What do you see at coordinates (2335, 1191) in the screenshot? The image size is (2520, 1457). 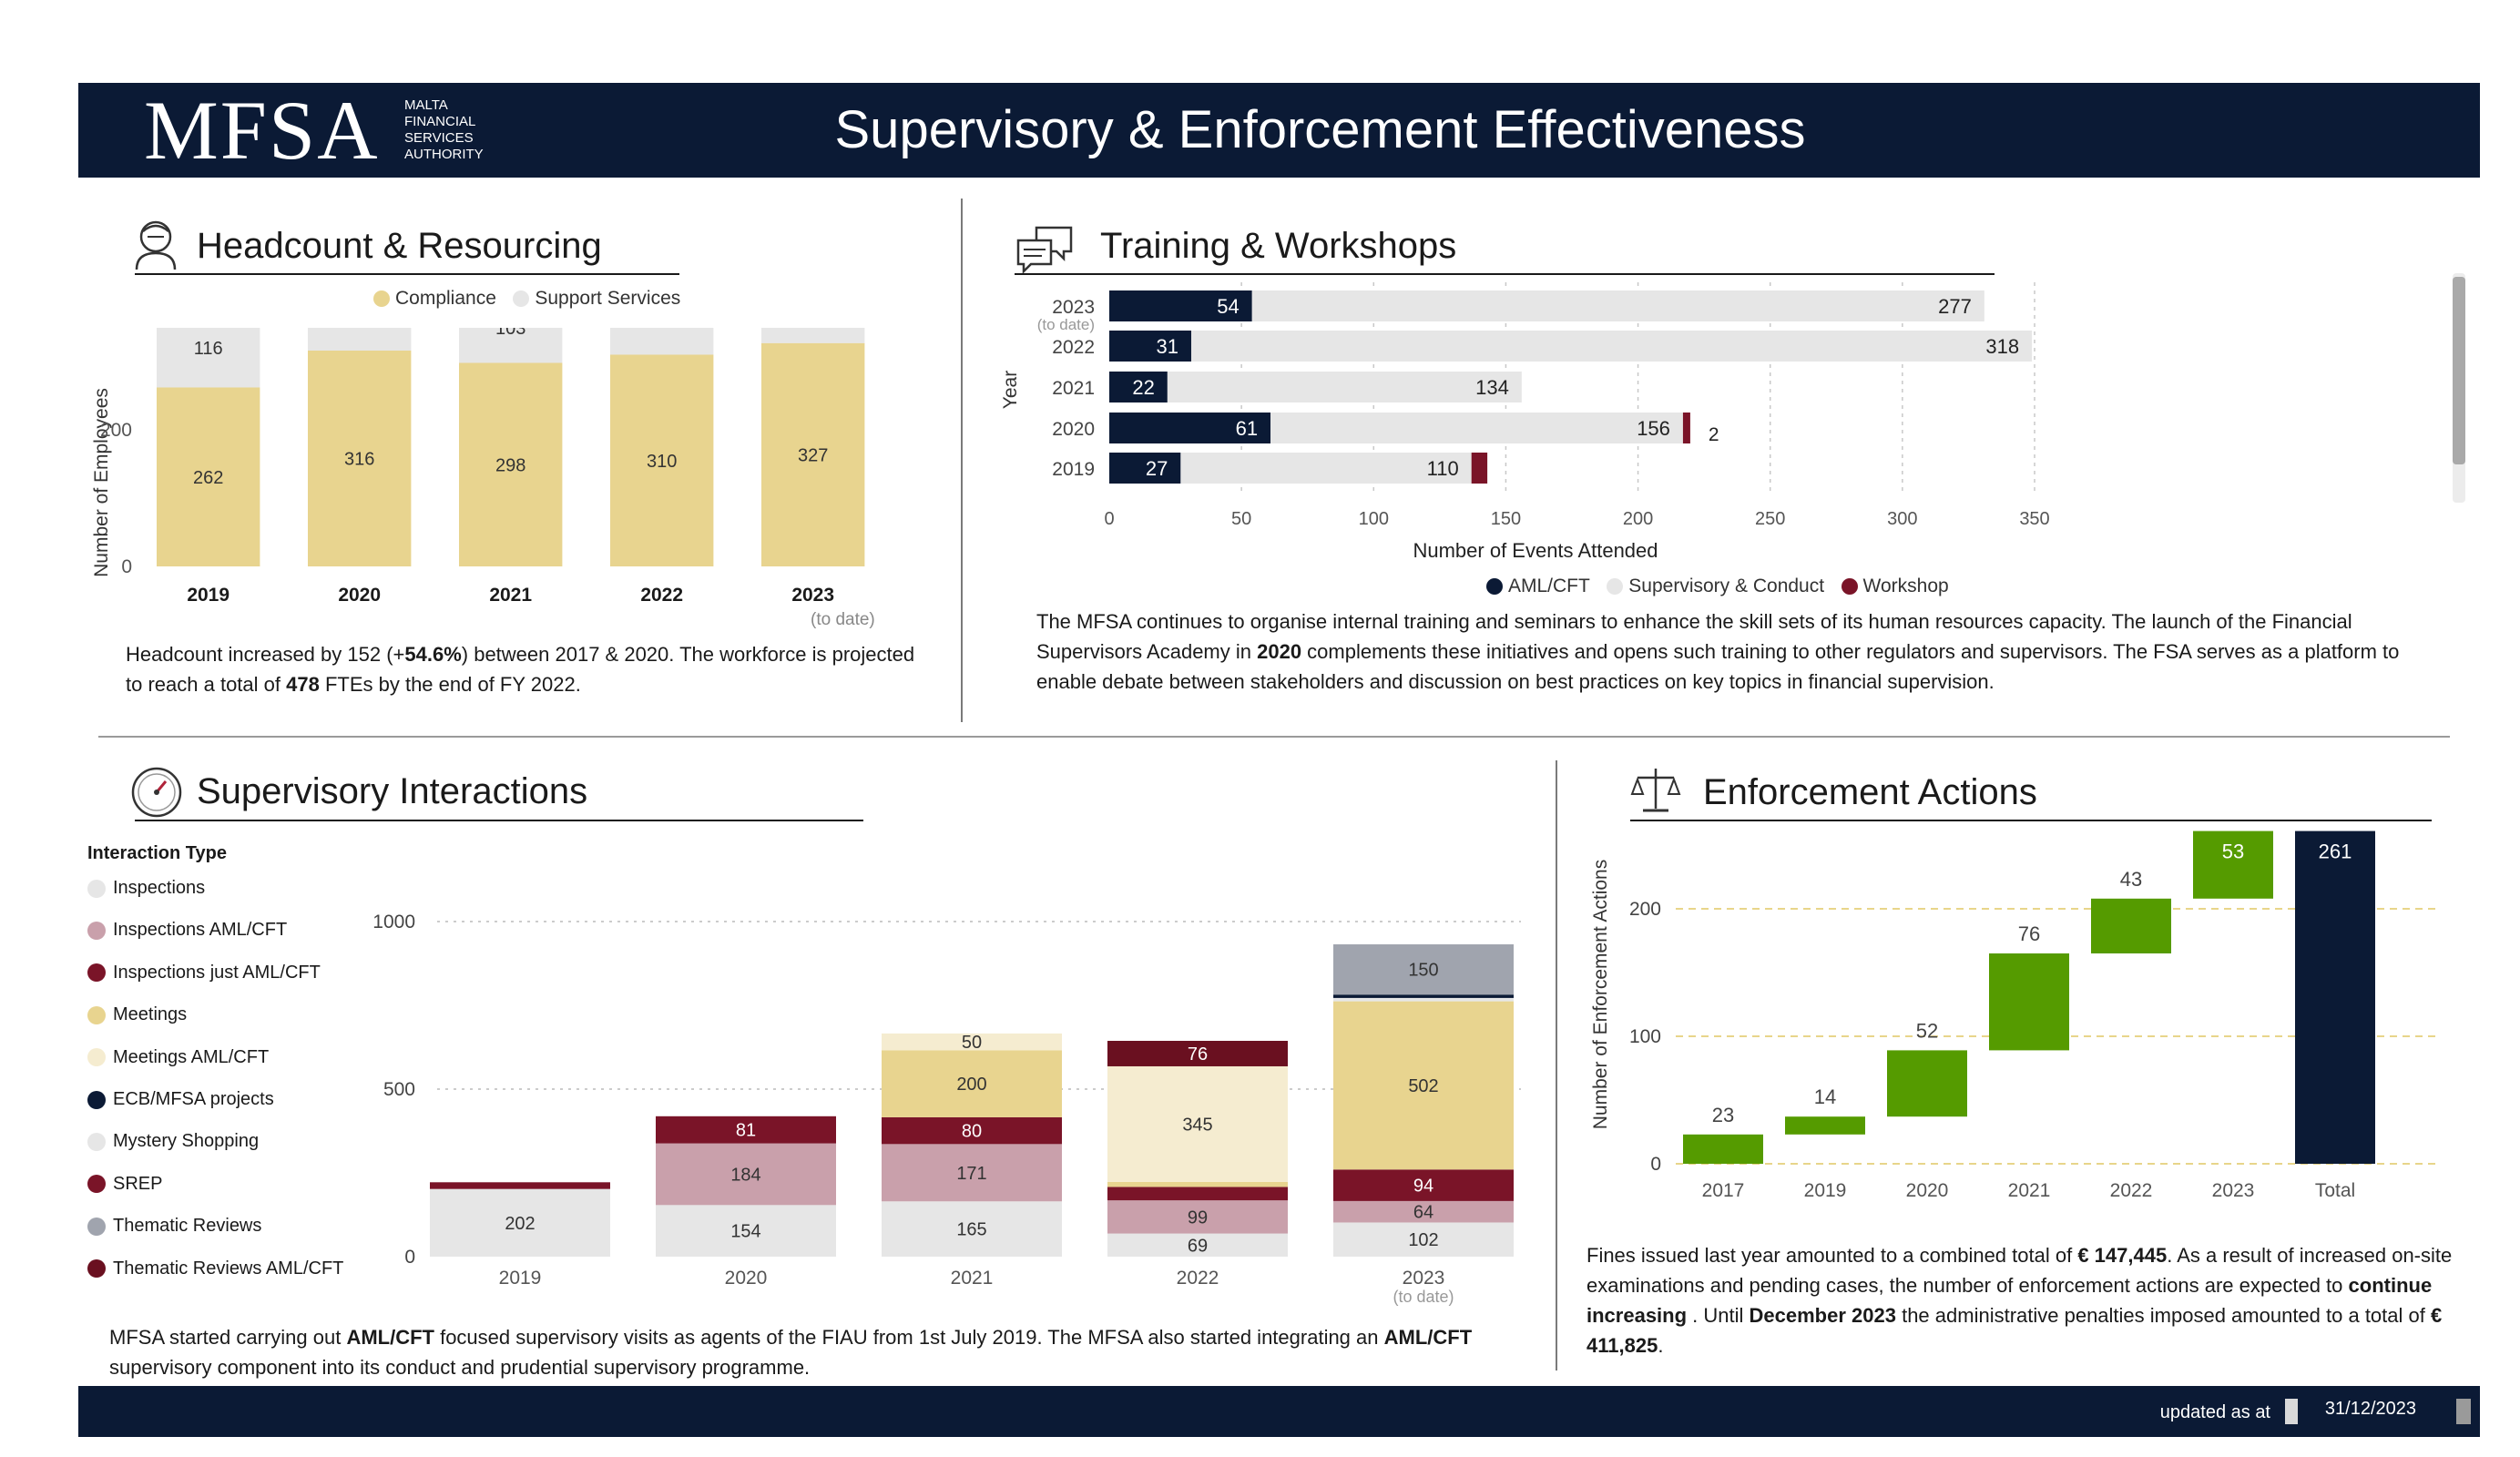 I see `x-tick-label: Total` at bounding box center [2335, 1191].